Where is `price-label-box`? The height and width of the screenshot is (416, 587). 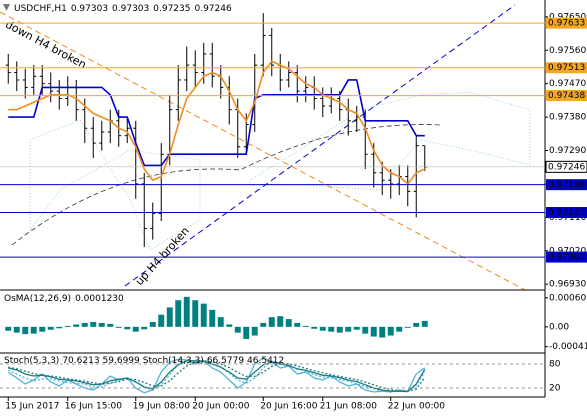
price-label-box is located at coordinates (566, 166).